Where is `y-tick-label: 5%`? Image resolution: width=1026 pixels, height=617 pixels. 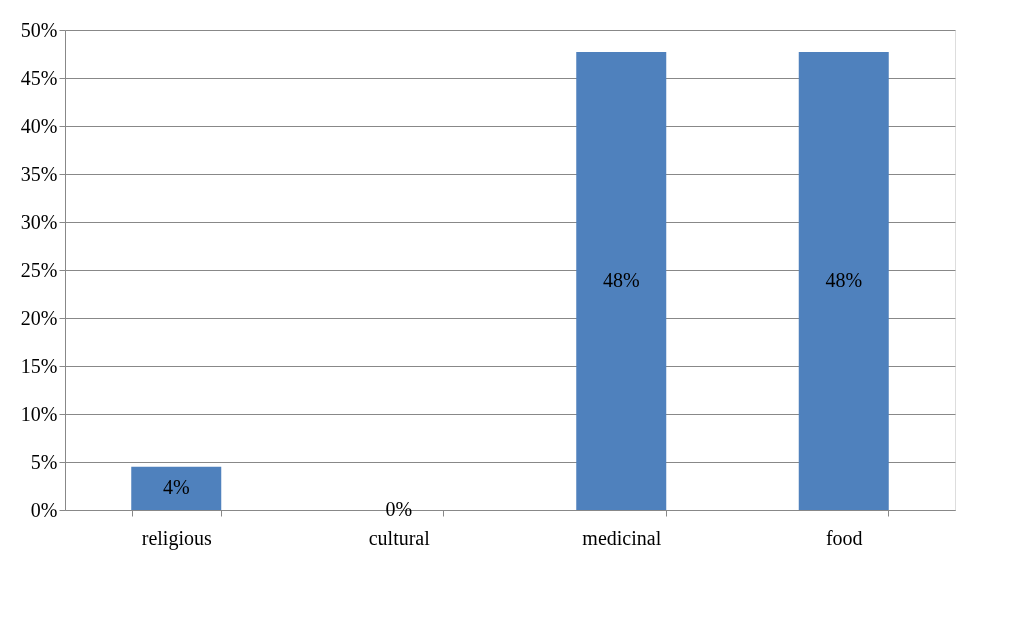
y-tick-label: 5% is located at coordinates (44, 461).